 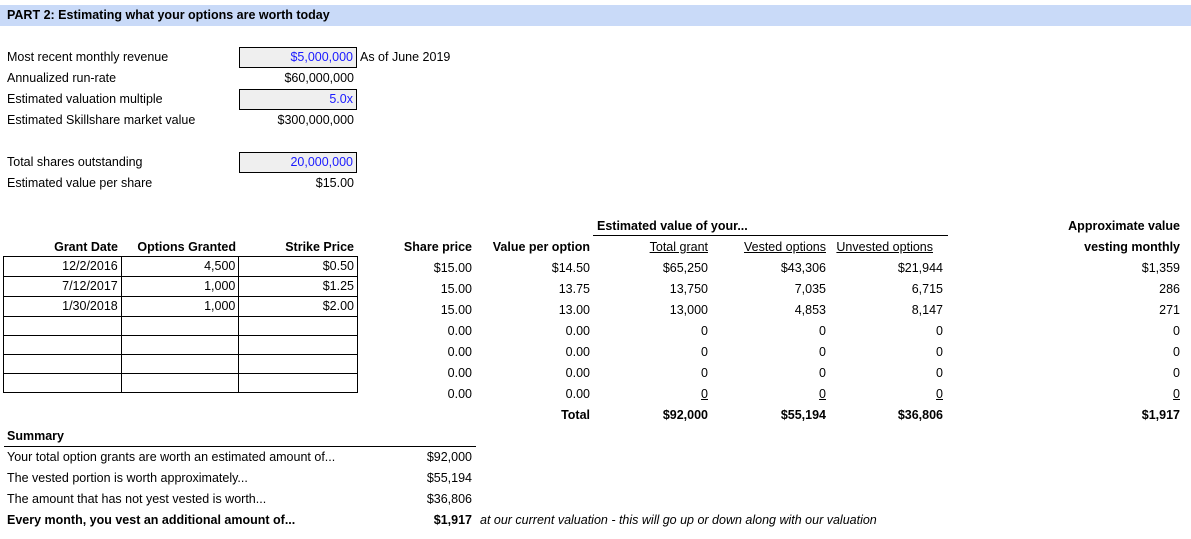 What do you see at coordinates (1169, 289) in the screenshot?
I see `monthly-vesting-cell: 286` at bounding box center [1169, 289].